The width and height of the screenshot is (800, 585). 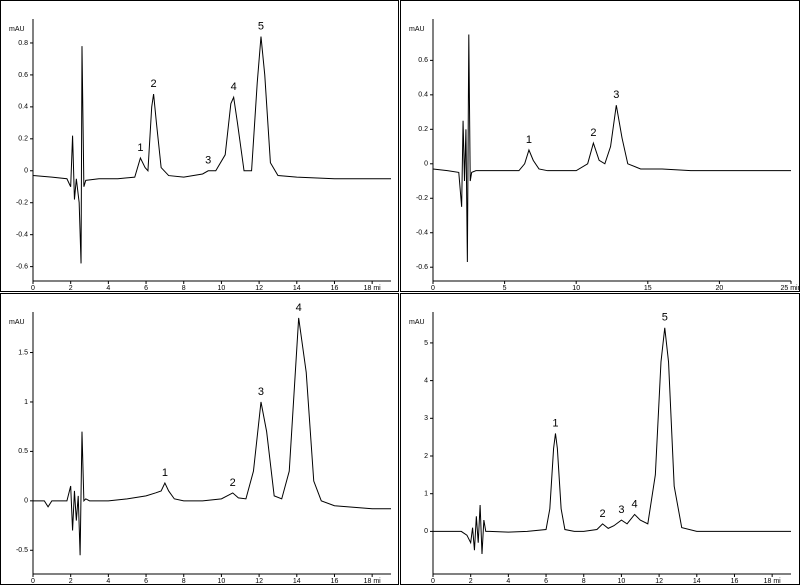 I want to click on y-tick-label: 0.5, so click(x=23, y=451).